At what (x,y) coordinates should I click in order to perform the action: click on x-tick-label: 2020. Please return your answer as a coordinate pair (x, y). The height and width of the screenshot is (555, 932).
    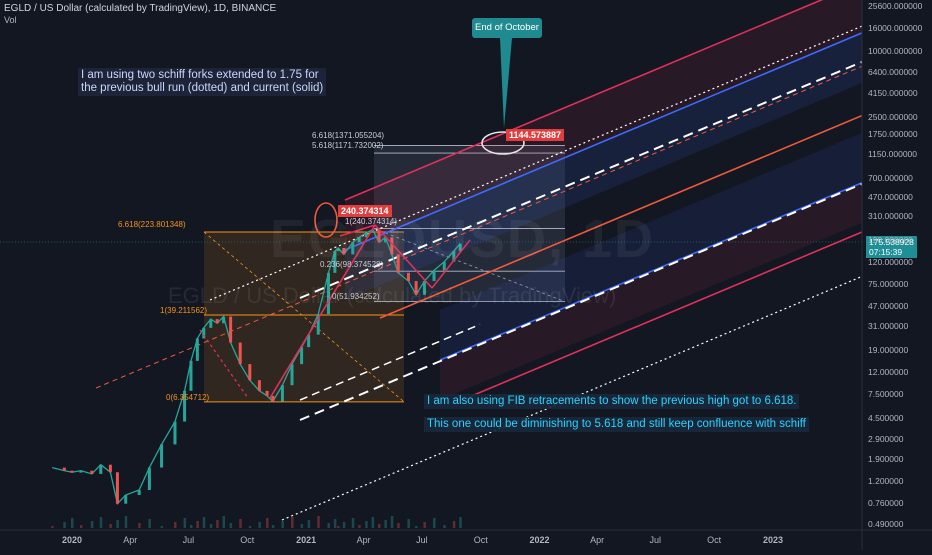
    Looking at the image, I should click on (72, 540).